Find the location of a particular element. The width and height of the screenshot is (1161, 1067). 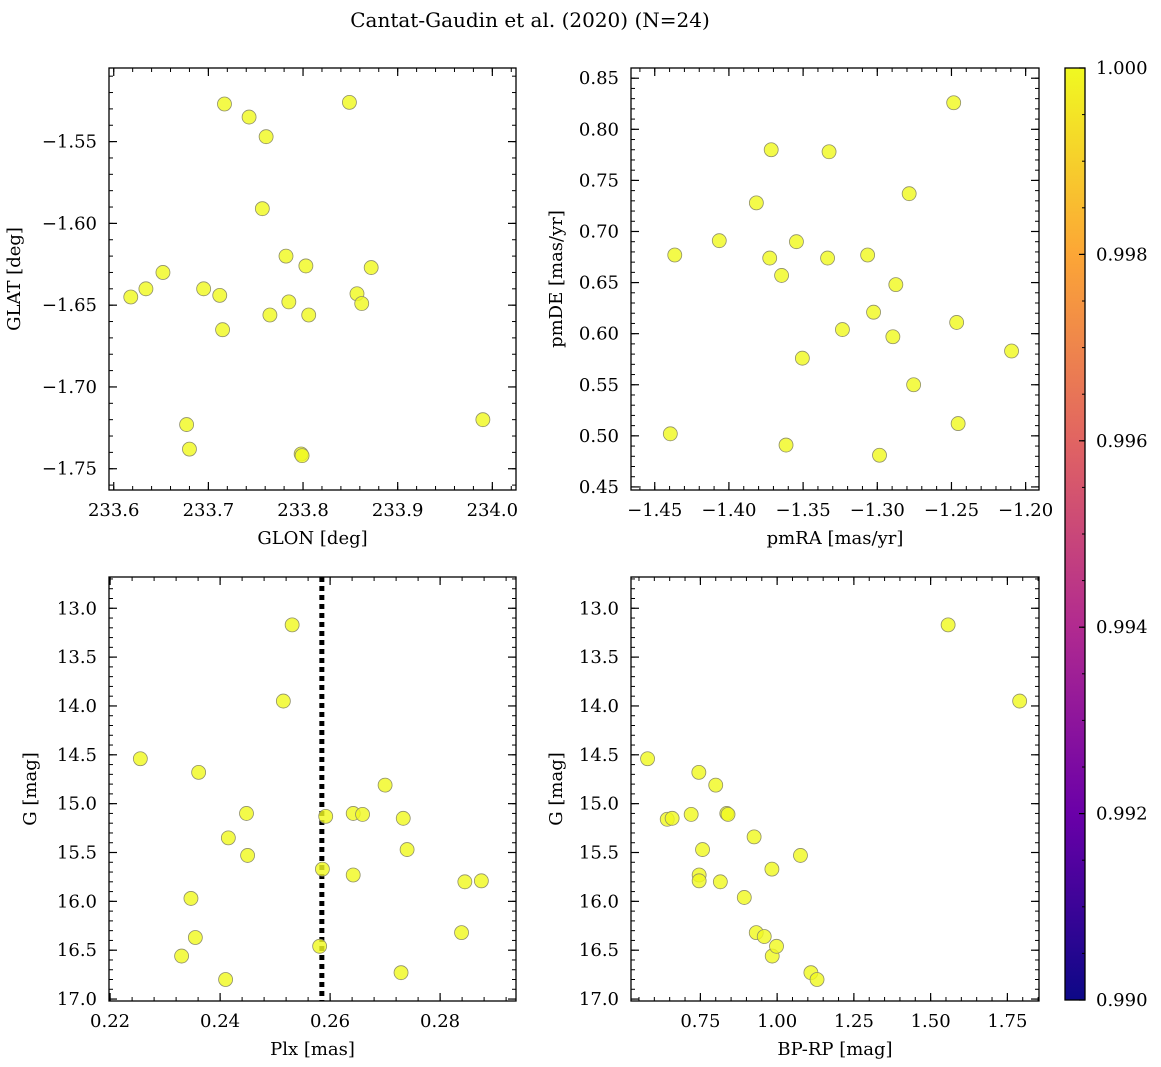

y-tick-label: −1.65 is located at coordinates (69, 305).